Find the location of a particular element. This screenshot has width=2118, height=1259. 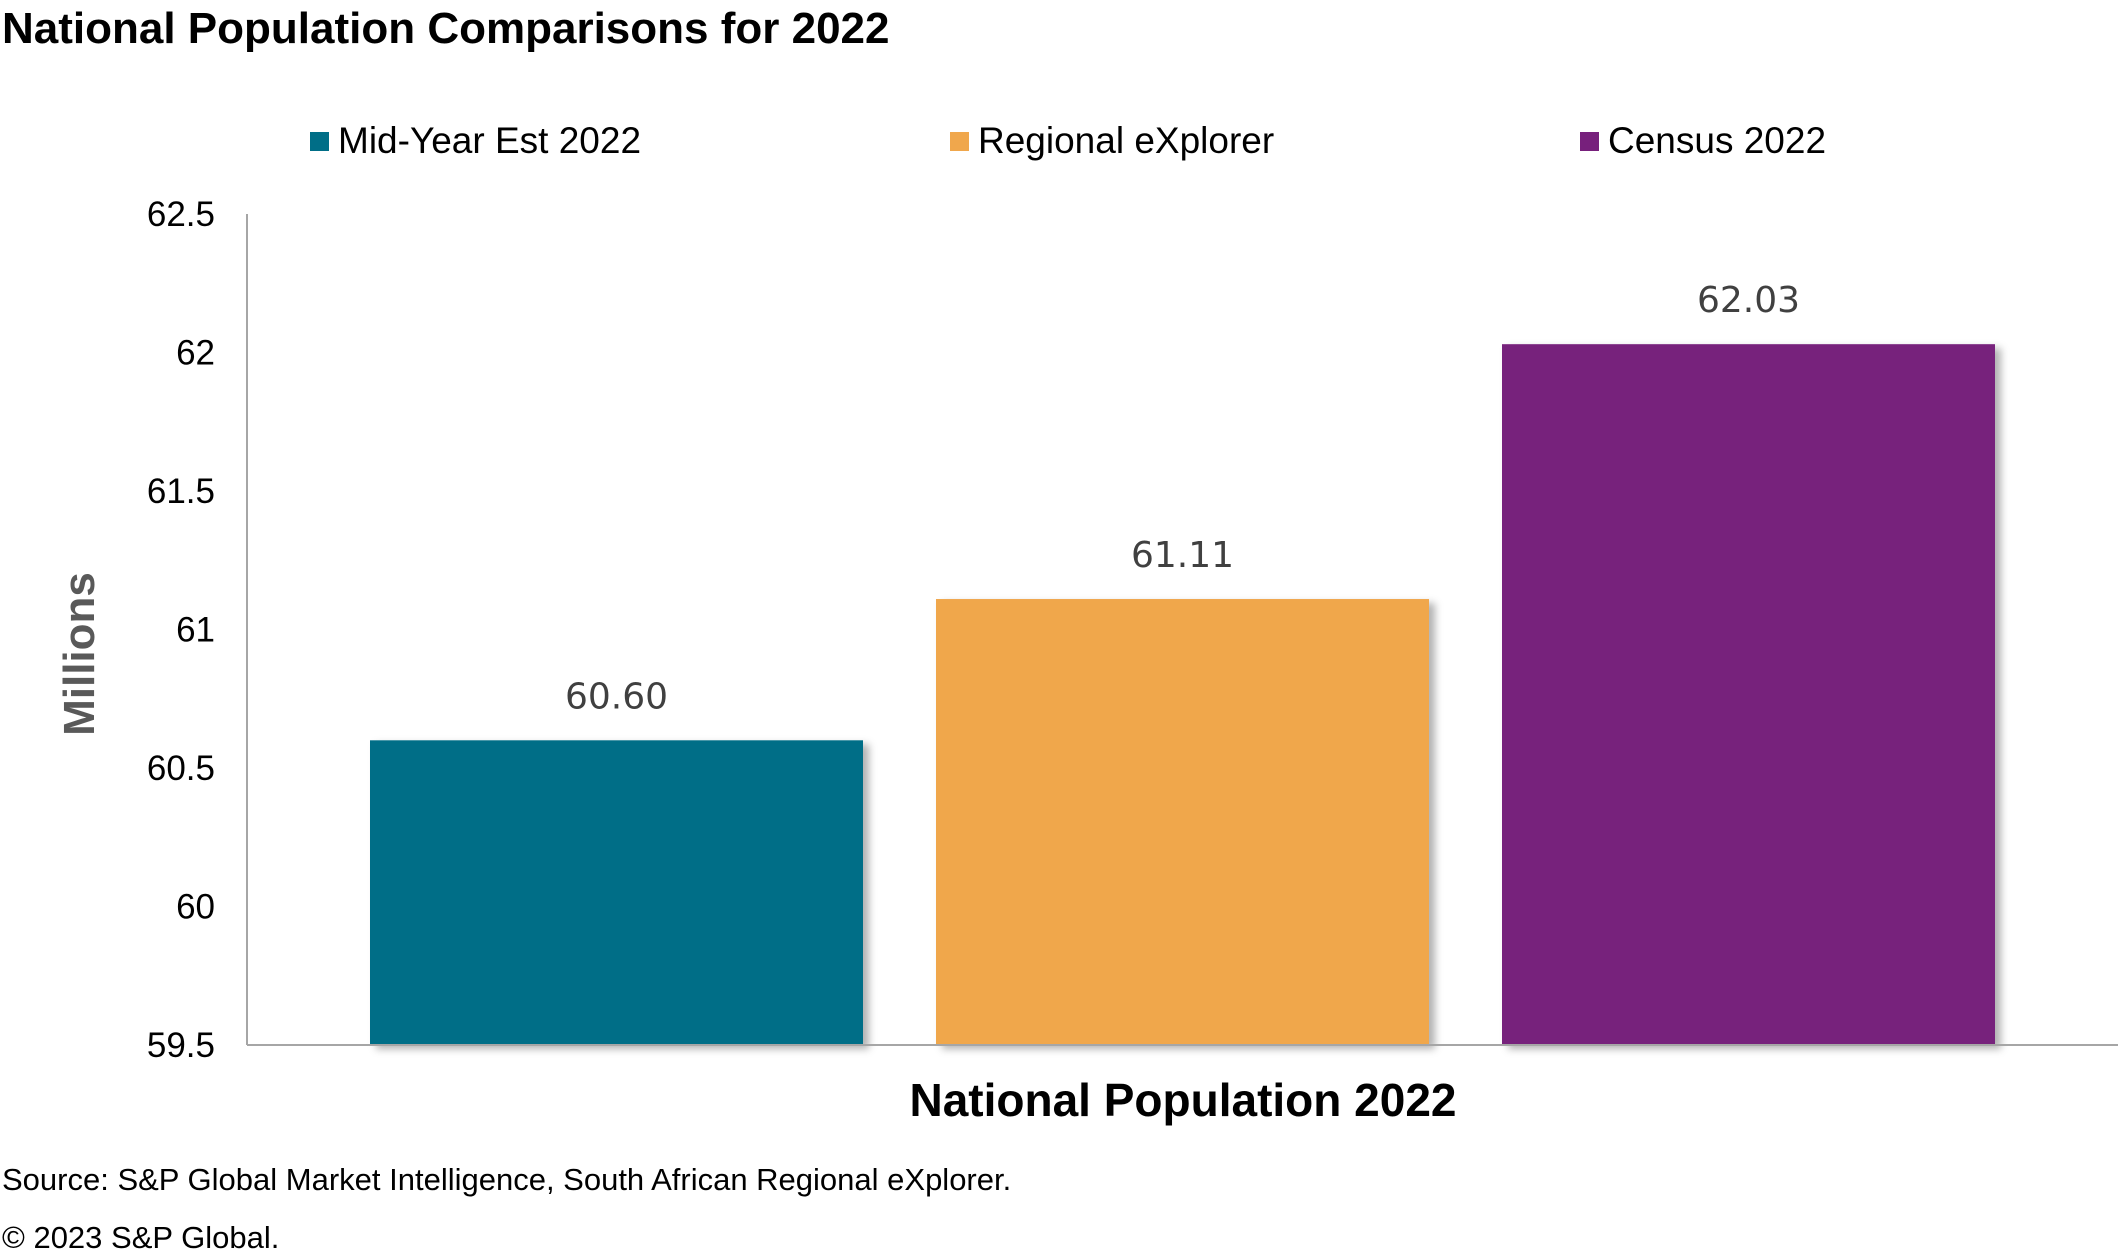

y-tick-label: 59.5 is located at coordinates (181, 1045).